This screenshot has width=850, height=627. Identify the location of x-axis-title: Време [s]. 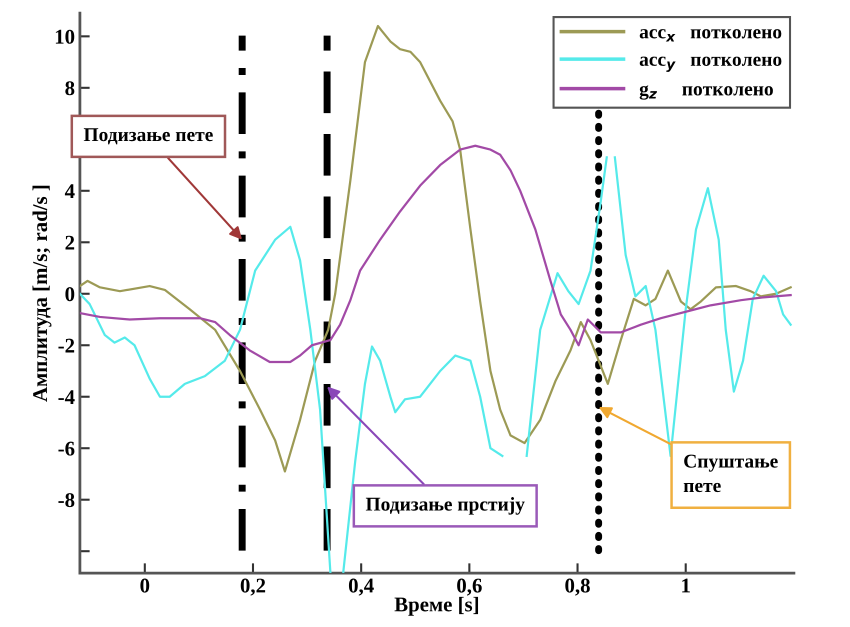
(436, 606).